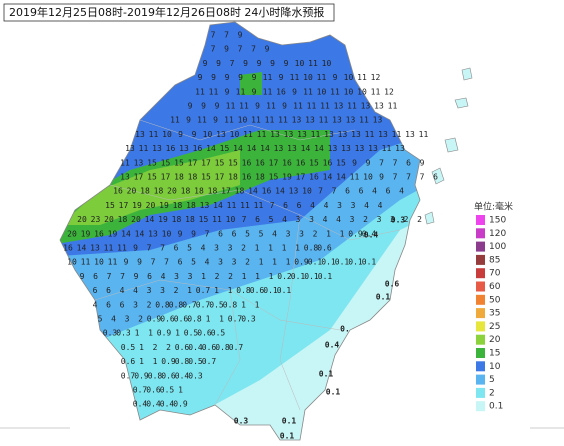  What do you see at coordinates (128, 375) in the screenshot?
I see `grid-value: 0.7` at bounding box center [128, 375].